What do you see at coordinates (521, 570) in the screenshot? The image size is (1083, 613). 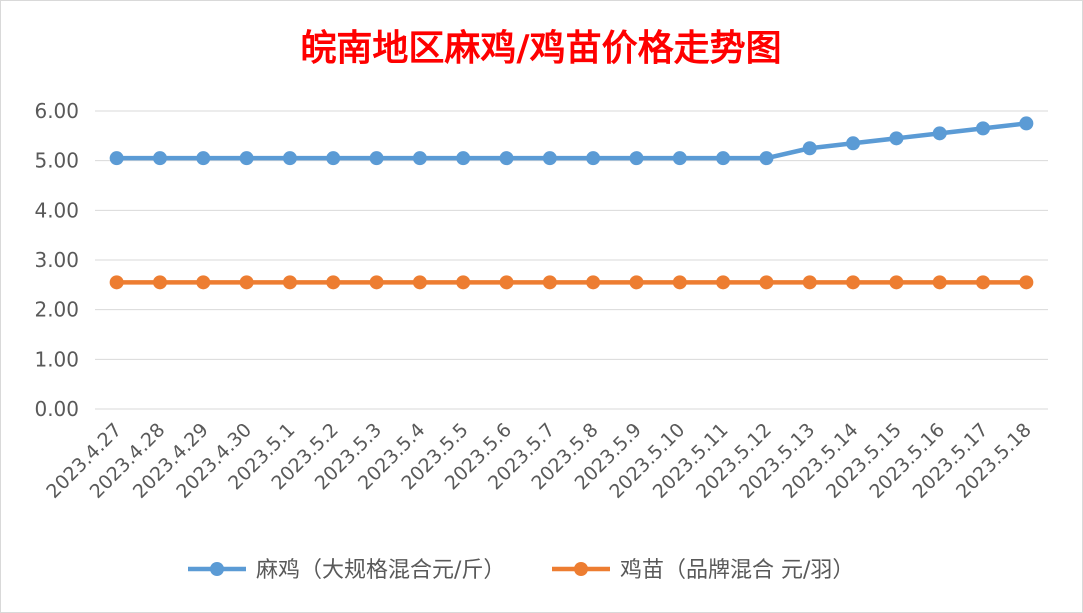 I see `legend: 麻鸡（大规格混合元/斤） 鸡苗（品牌混合 元/羽）` at bounding box center [521, 570].